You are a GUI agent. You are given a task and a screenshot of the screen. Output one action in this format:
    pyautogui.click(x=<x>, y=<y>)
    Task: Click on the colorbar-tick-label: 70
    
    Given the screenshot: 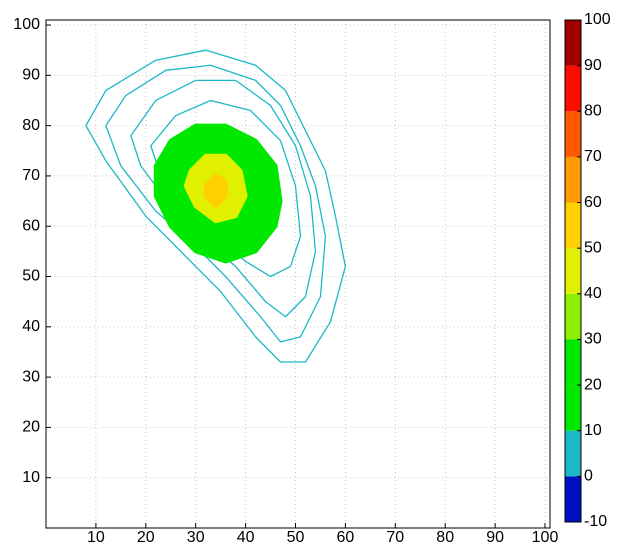 What is the action you would take?
    pyautogui.click(x=593, y=156)
    